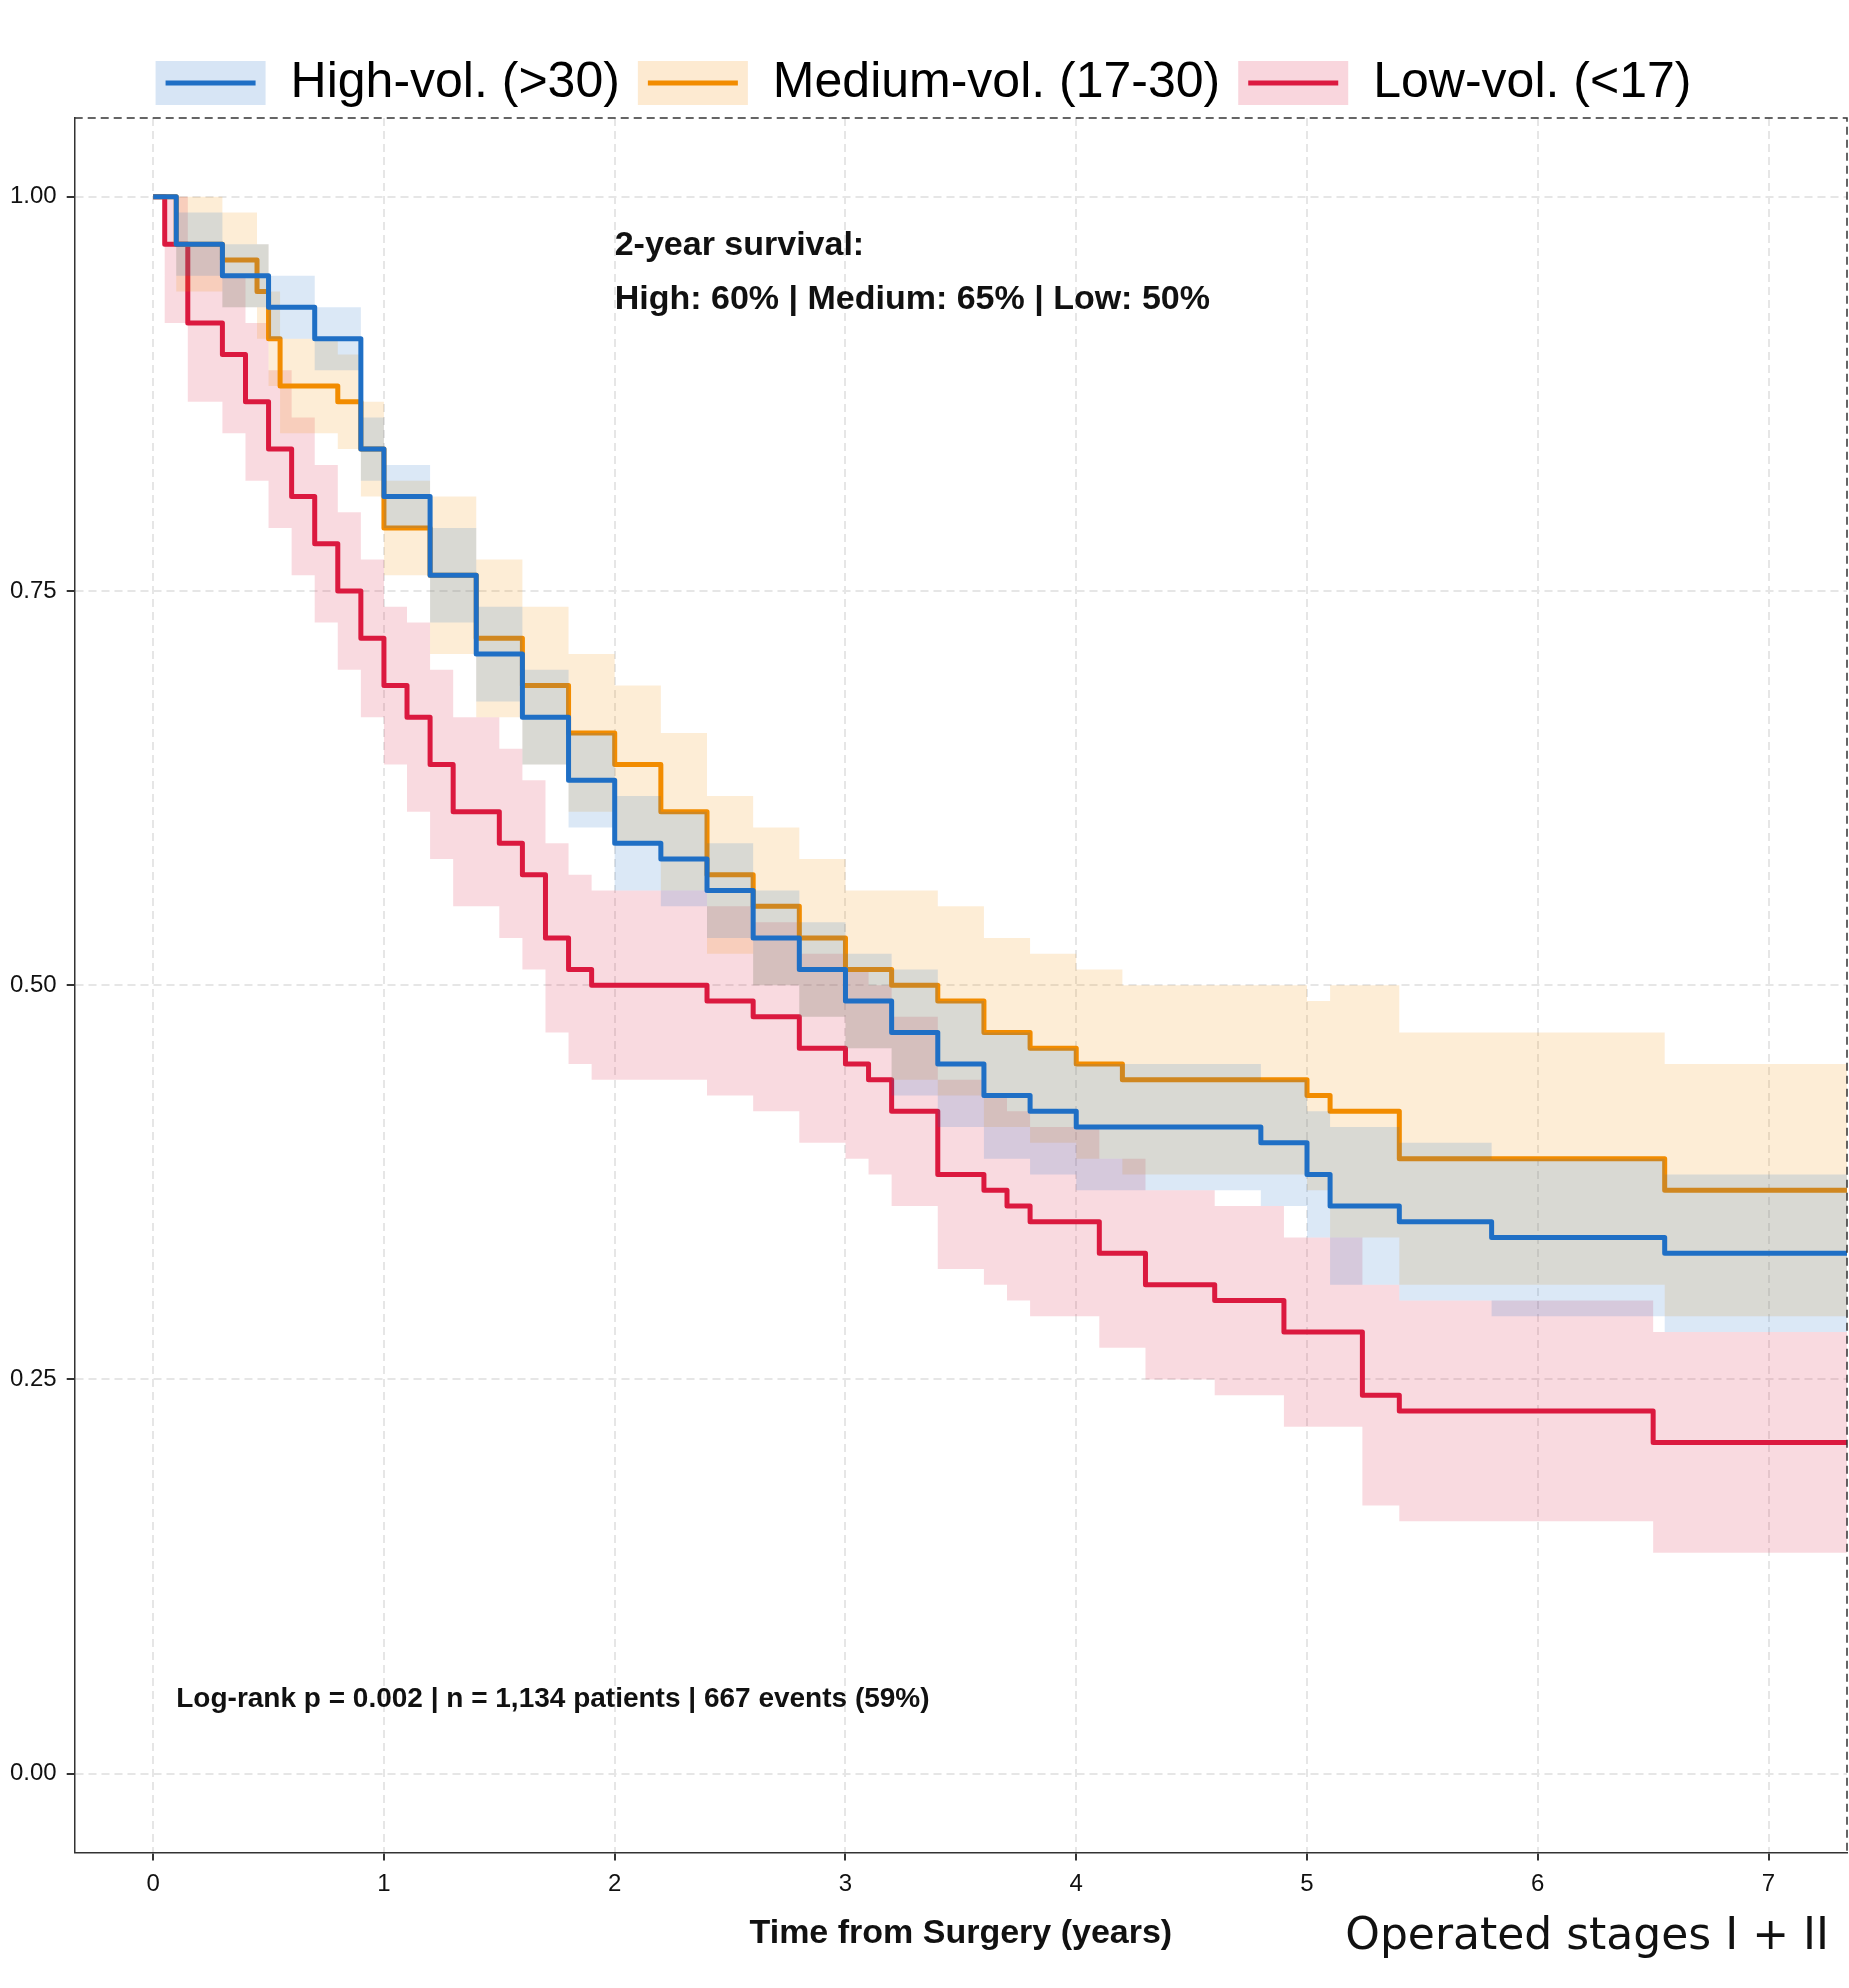  I want to click on legend-label: High-vol. (>30), so click(455, 79).